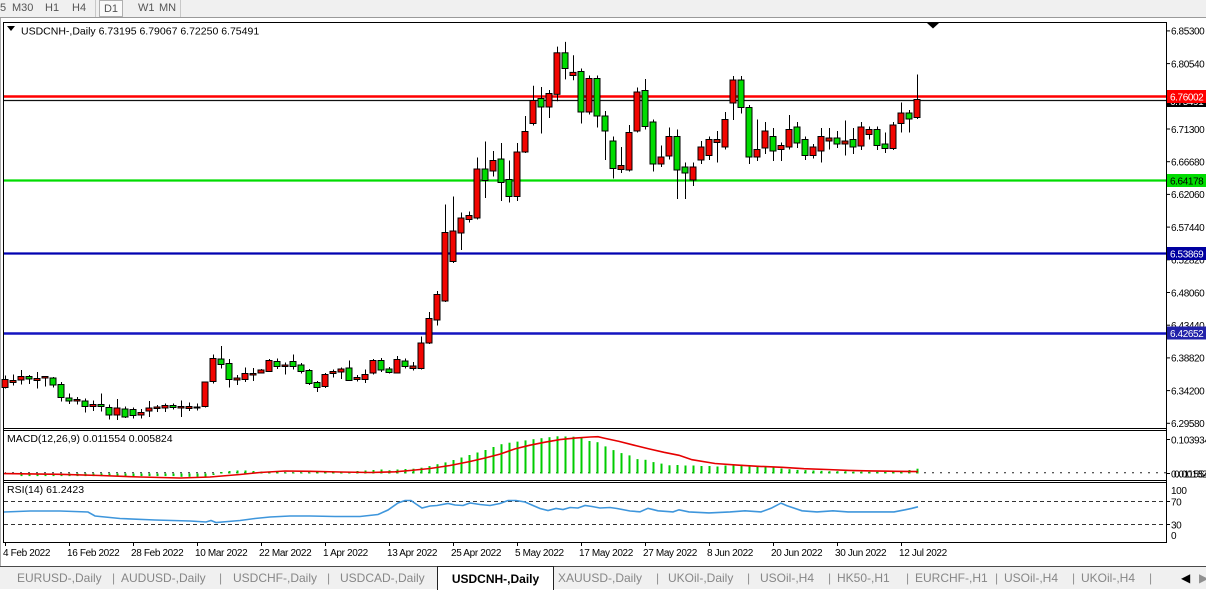  What do you see at coordinates (1179, 491) in the screenshot?
I see `svg-text: 100` at bounding box center [1179, 491].